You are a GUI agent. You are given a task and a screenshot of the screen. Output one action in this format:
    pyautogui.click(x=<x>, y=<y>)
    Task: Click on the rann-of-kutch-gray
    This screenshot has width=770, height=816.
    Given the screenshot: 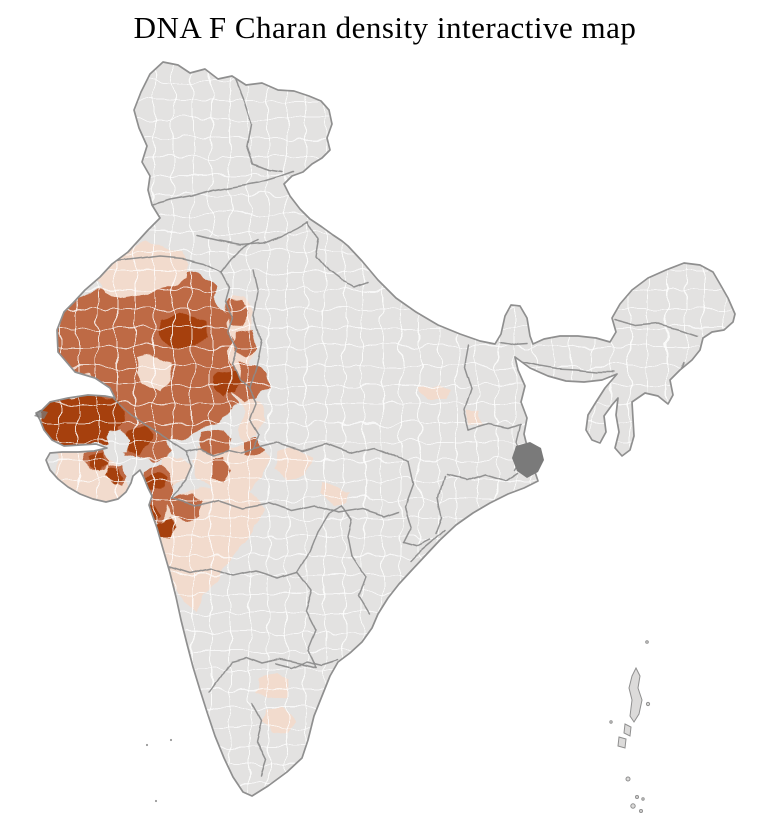 What is the action you would take?
    pyautogui.click(x=117, y=440)
    